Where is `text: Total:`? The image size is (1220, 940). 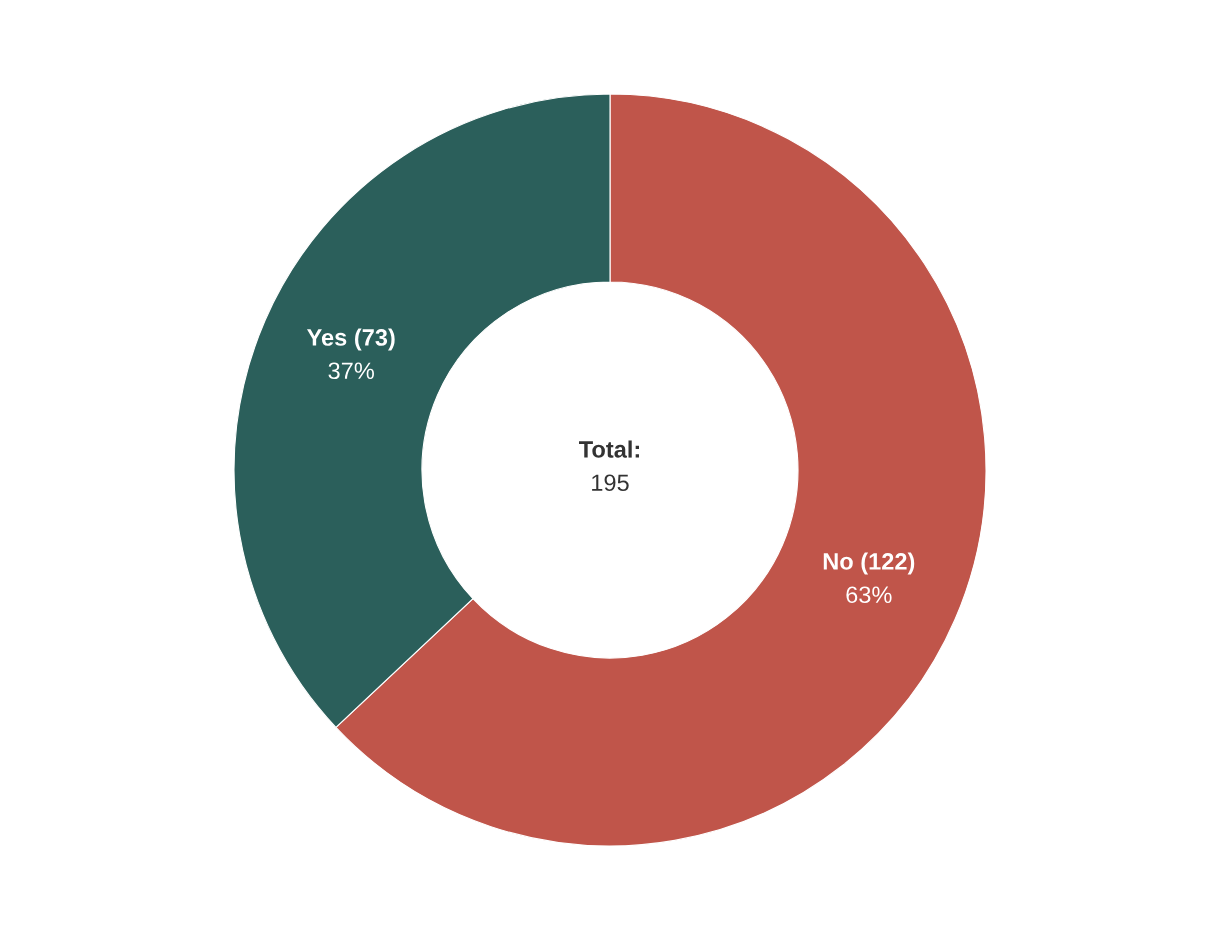 text: Total: is located at coordinates (609, 449).